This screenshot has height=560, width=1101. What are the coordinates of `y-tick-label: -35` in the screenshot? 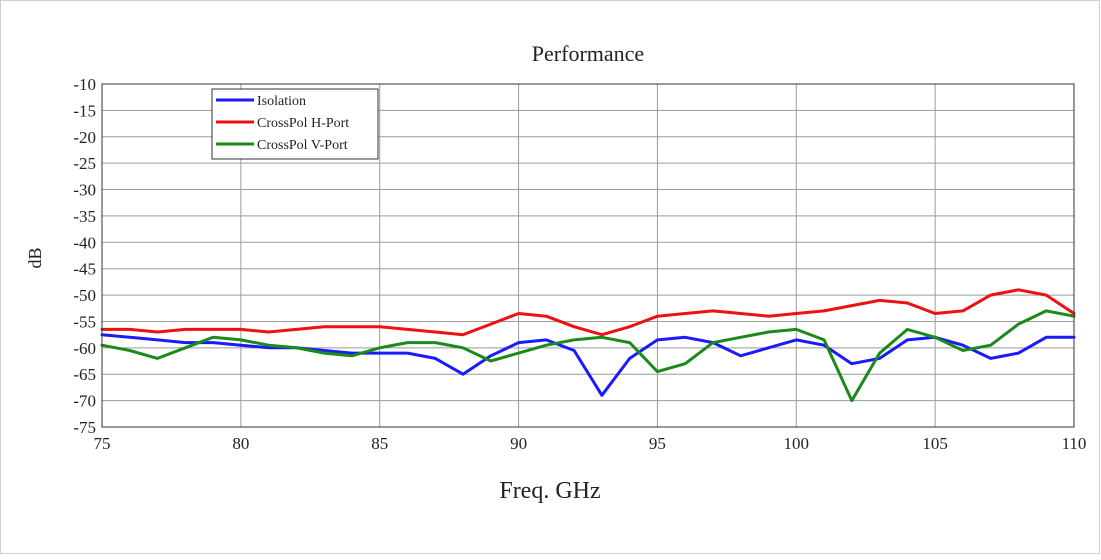 It's located at (84, 216).